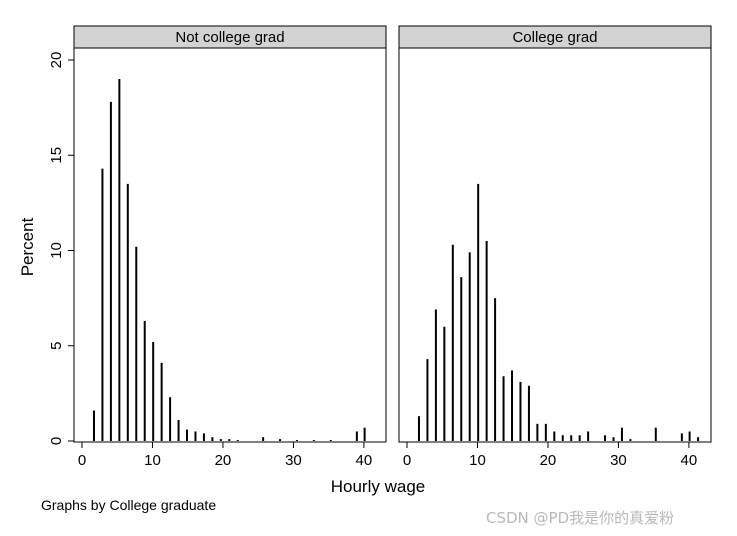 The width and height of the screenshot is (737, 536). What do you see at coordinates (56, 155) in the screenshot?
I see `y-tick-label: 15` at bounding box center [56, 155].